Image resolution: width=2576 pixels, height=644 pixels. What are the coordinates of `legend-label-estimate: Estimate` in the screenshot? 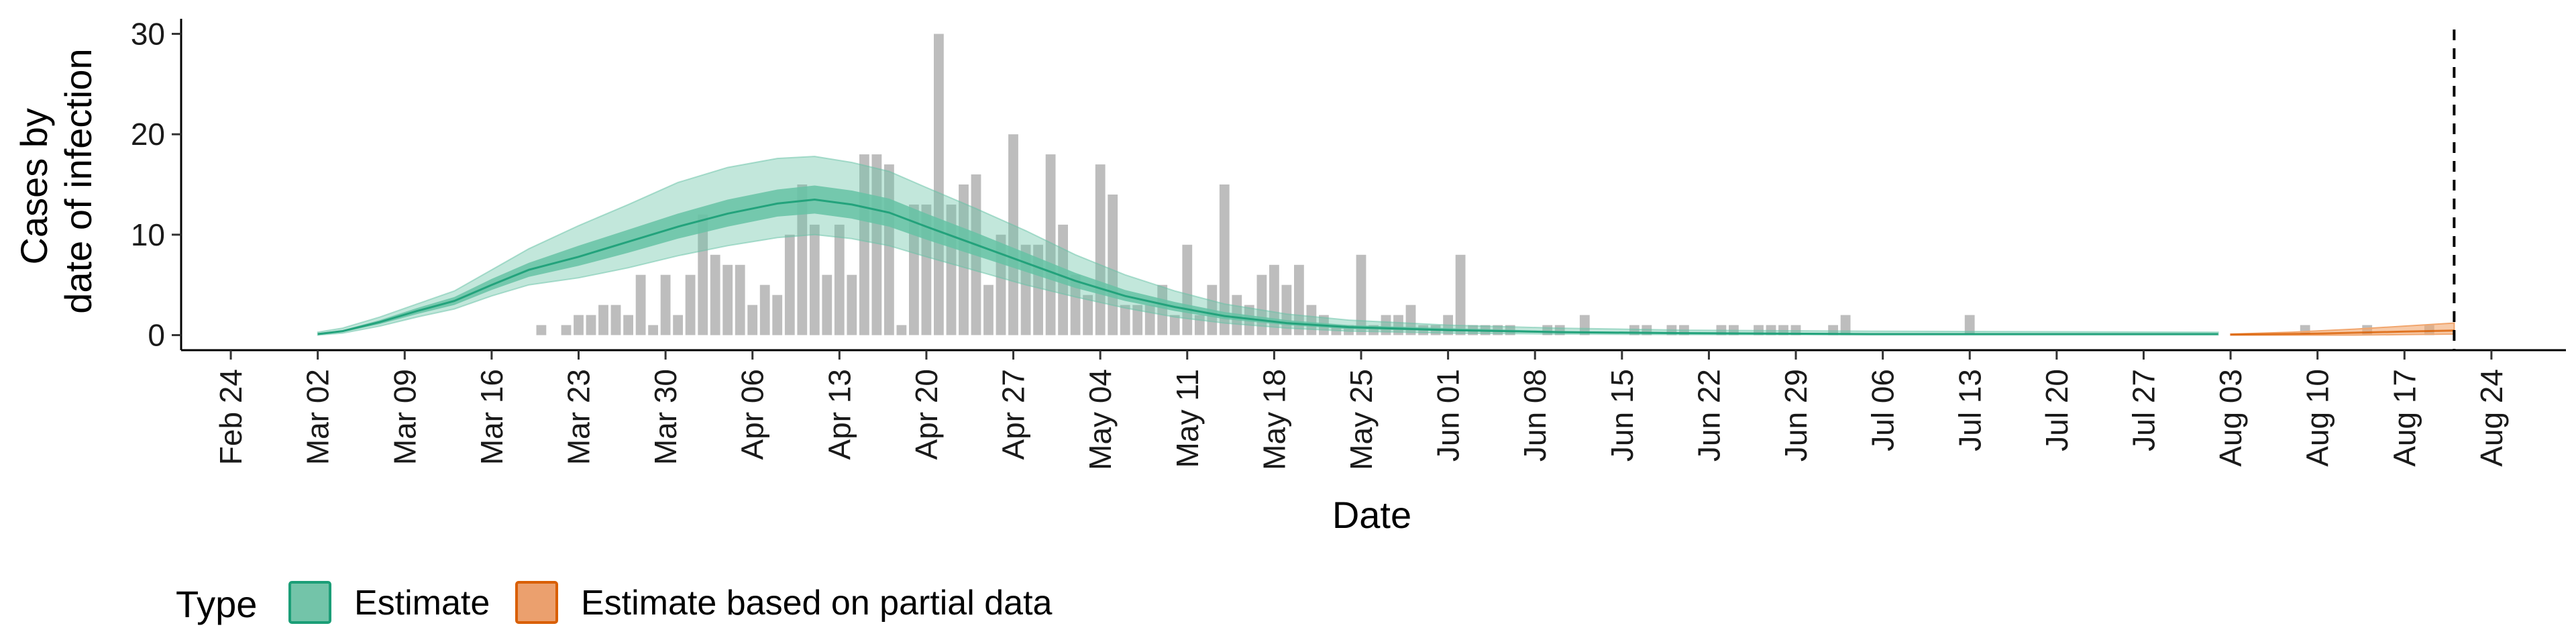 It's located at (422, 603).